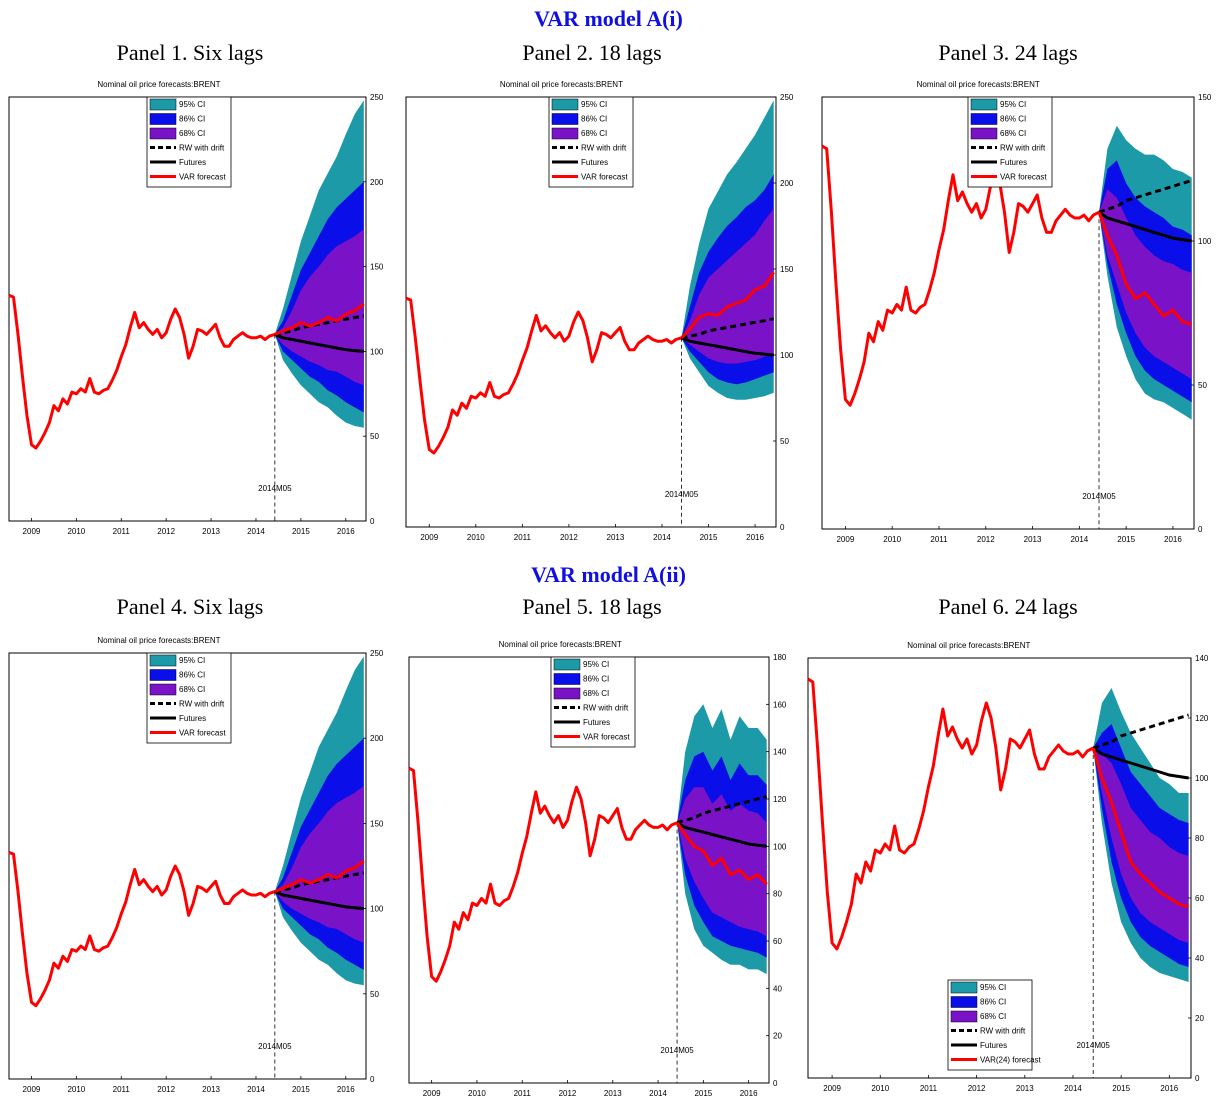  Describe the element at coordinates (1199, 838) in the screenshot. I see `y-tick-label: 80` at that location.